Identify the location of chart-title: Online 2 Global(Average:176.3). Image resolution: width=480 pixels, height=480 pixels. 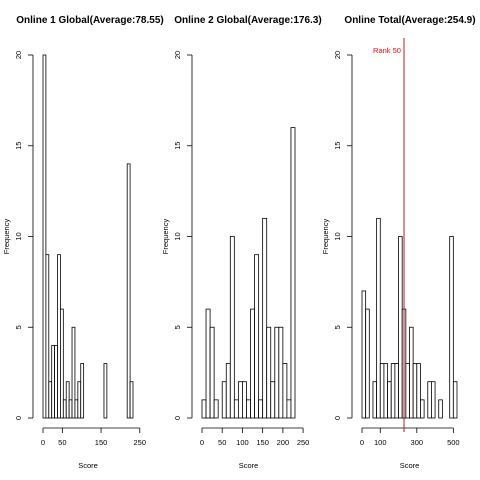
(247, 20).